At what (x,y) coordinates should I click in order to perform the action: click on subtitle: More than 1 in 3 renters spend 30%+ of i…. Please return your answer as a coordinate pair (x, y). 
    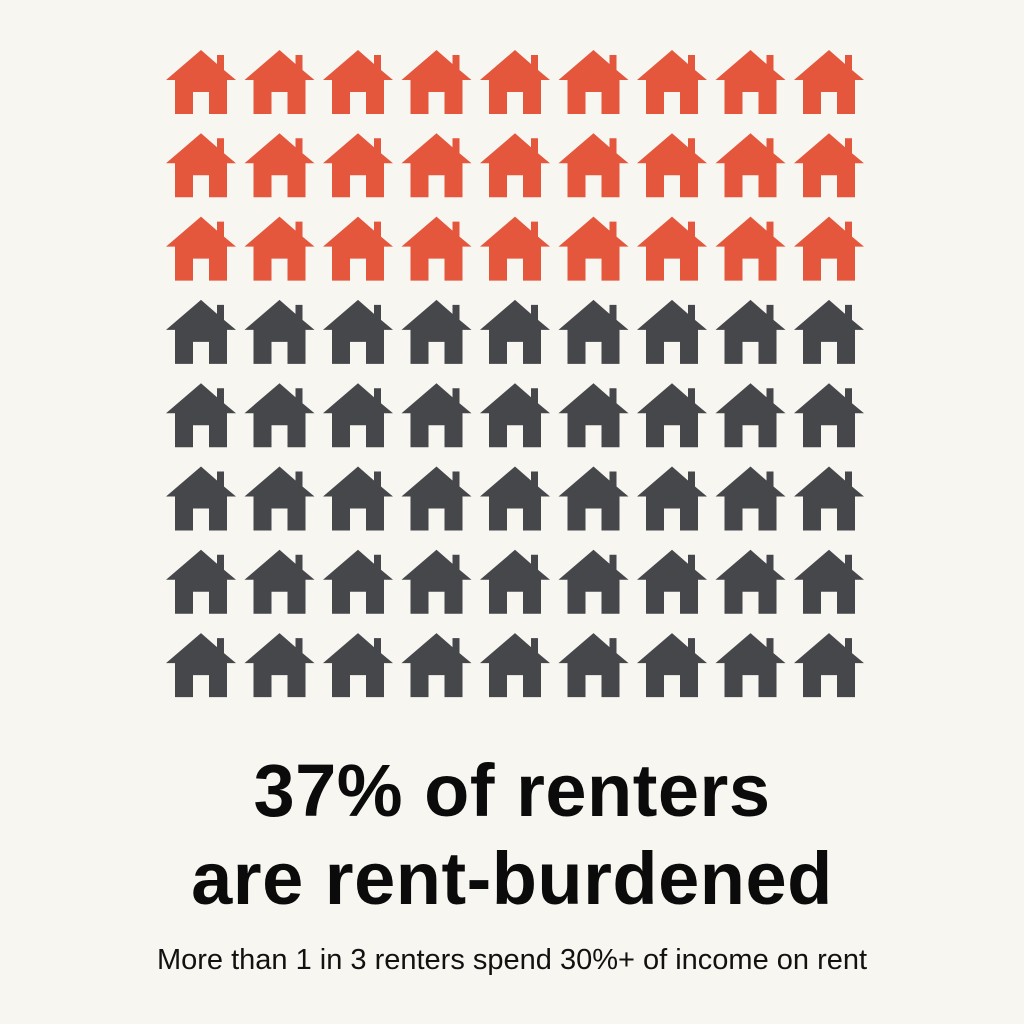
    Looking at the image, I should click on (512, 960).